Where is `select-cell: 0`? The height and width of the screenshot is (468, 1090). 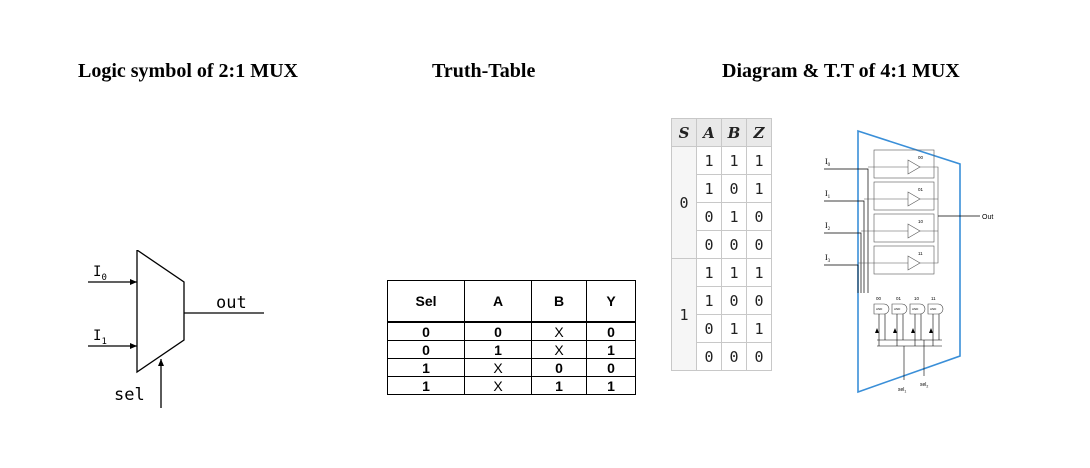 select-cell: 0 is located at coordinates (684, 202).